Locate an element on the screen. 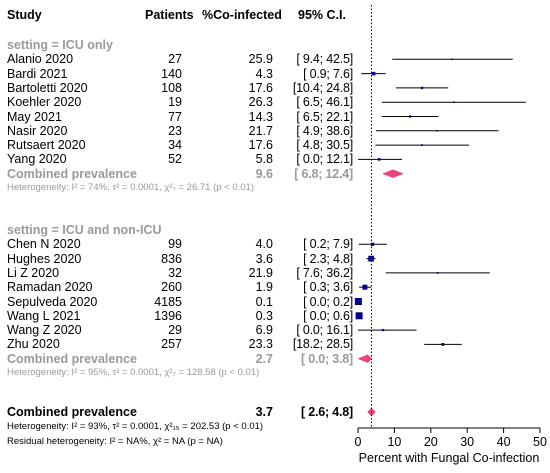 The height and width of the screenshot is (473, 550). study-estimate: 4.0 is located at coordinates (264, 244).